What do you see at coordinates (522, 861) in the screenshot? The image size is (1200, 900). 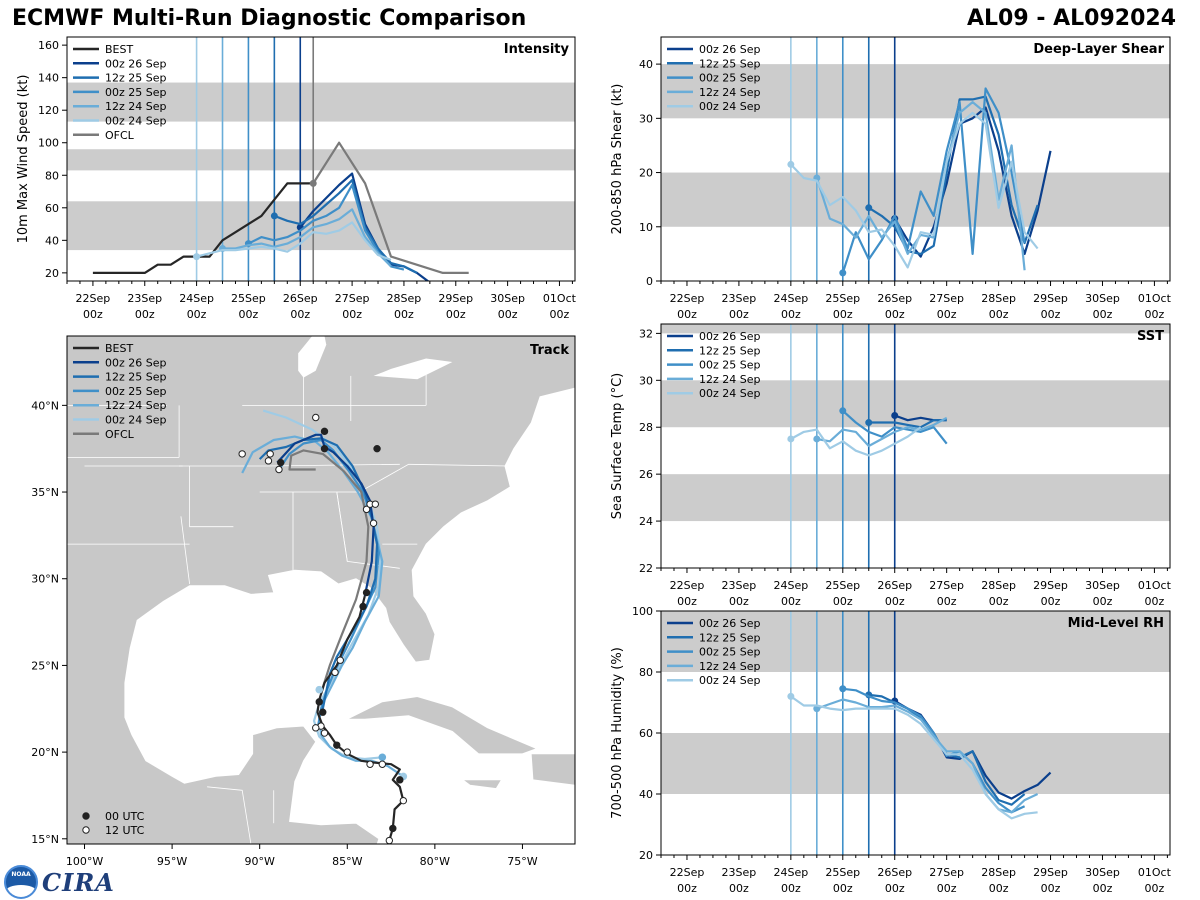 I see `x-tick-label: 75°W` at bounding box center [522, 861].